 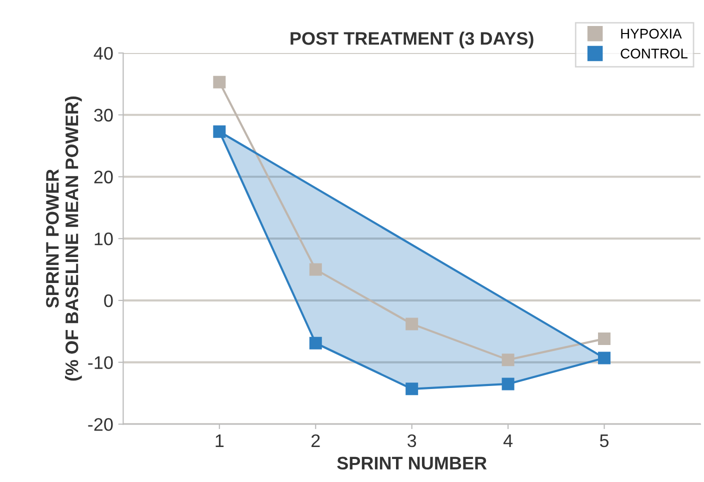 What do you see at coordinates (108, 301) in the screenshot?
I see `y-tick-label: 0` at bounding box center [108, 301].